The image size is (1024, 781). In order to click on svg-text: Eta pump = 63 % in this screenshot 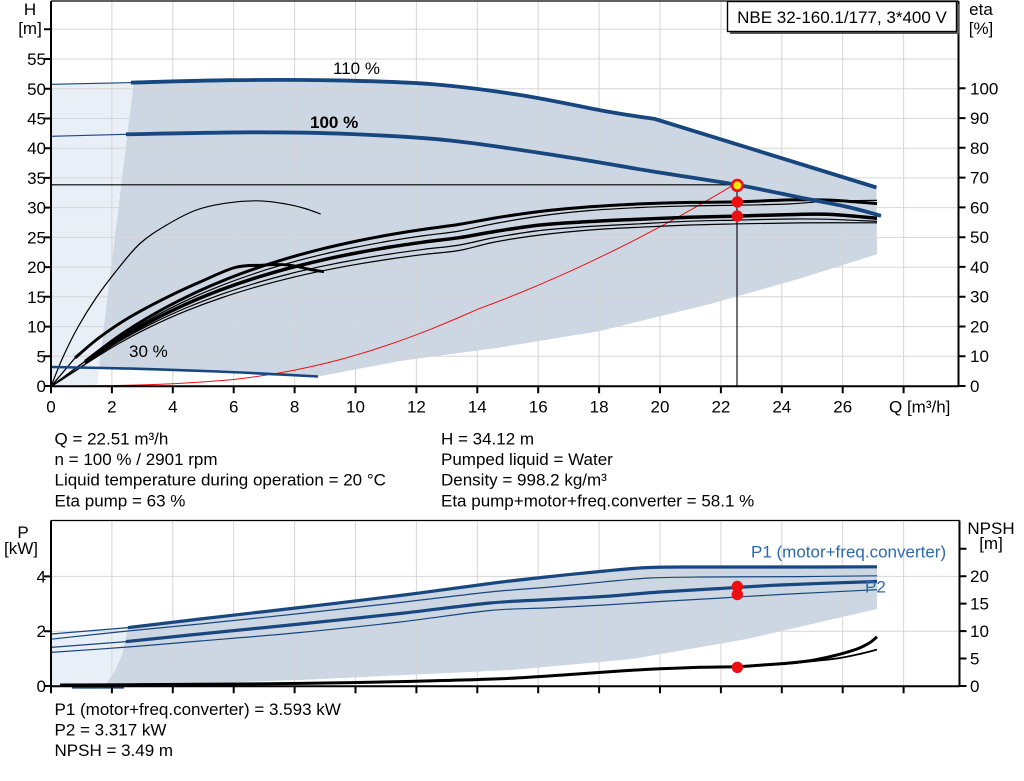, I will do `click(120, 500)`.